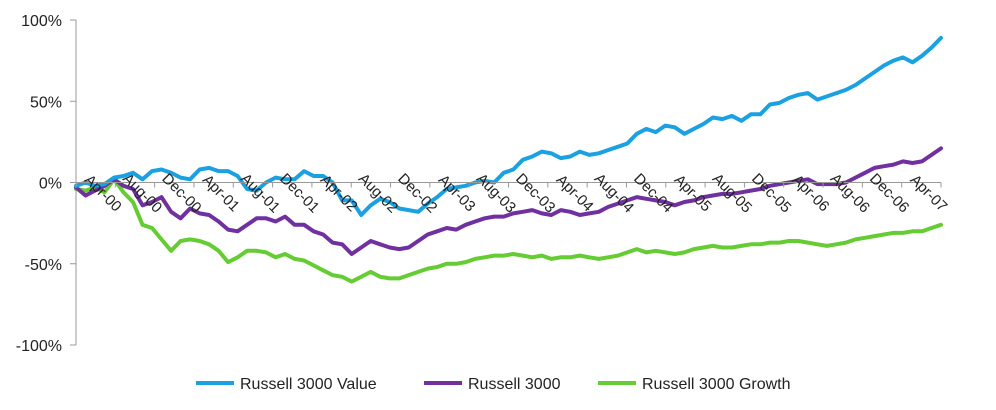 This screenshot has width=996, height=410. Describe the element at coordinates (850, 193) in the screenshot. I see `x-tick-label: Aug-06` at that location.